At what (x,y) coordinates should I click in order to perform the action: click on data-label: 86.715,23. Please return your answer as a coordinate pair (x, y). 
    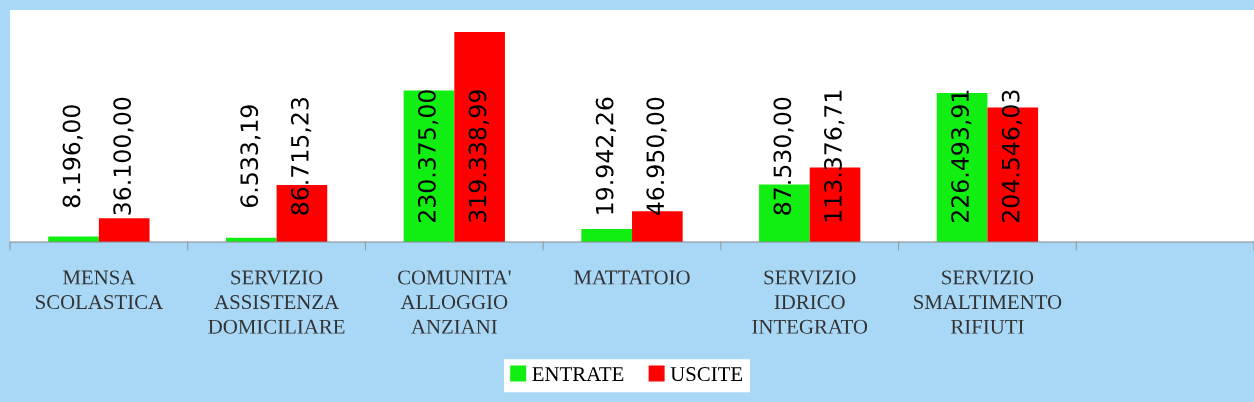
    Looking at the image, I should click on (301, 156).